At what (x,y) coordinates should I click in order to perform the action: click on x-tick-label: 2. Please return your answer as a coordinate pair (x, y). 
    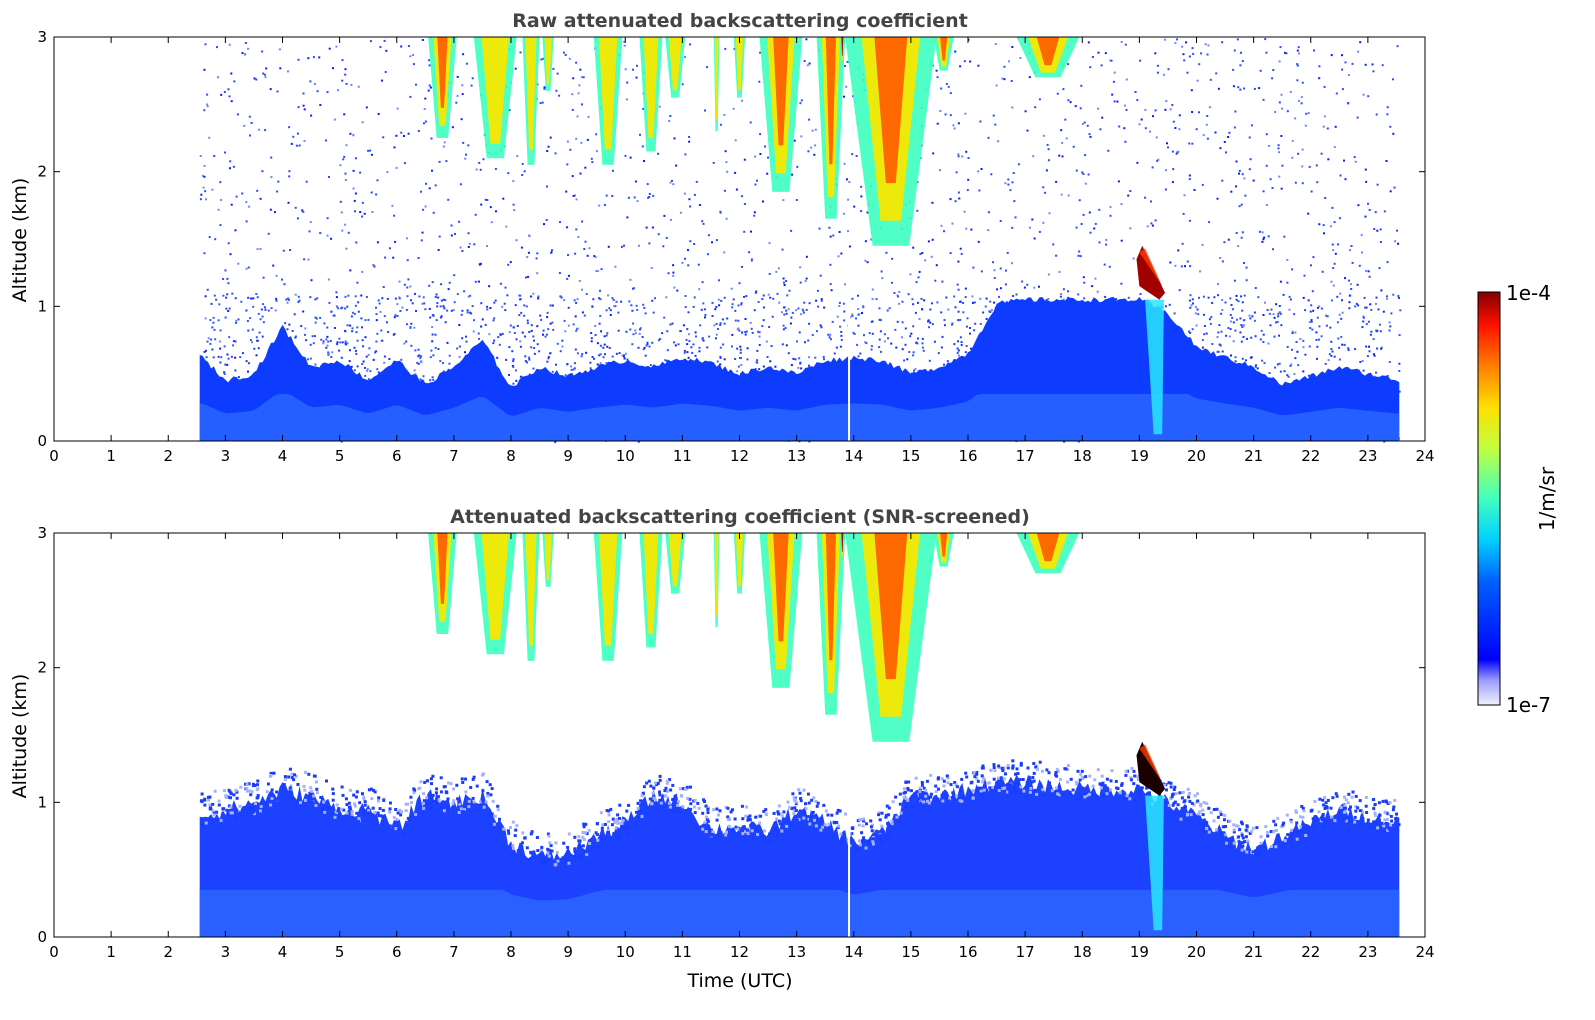
    Looking at the image, I should click on (168, 456).